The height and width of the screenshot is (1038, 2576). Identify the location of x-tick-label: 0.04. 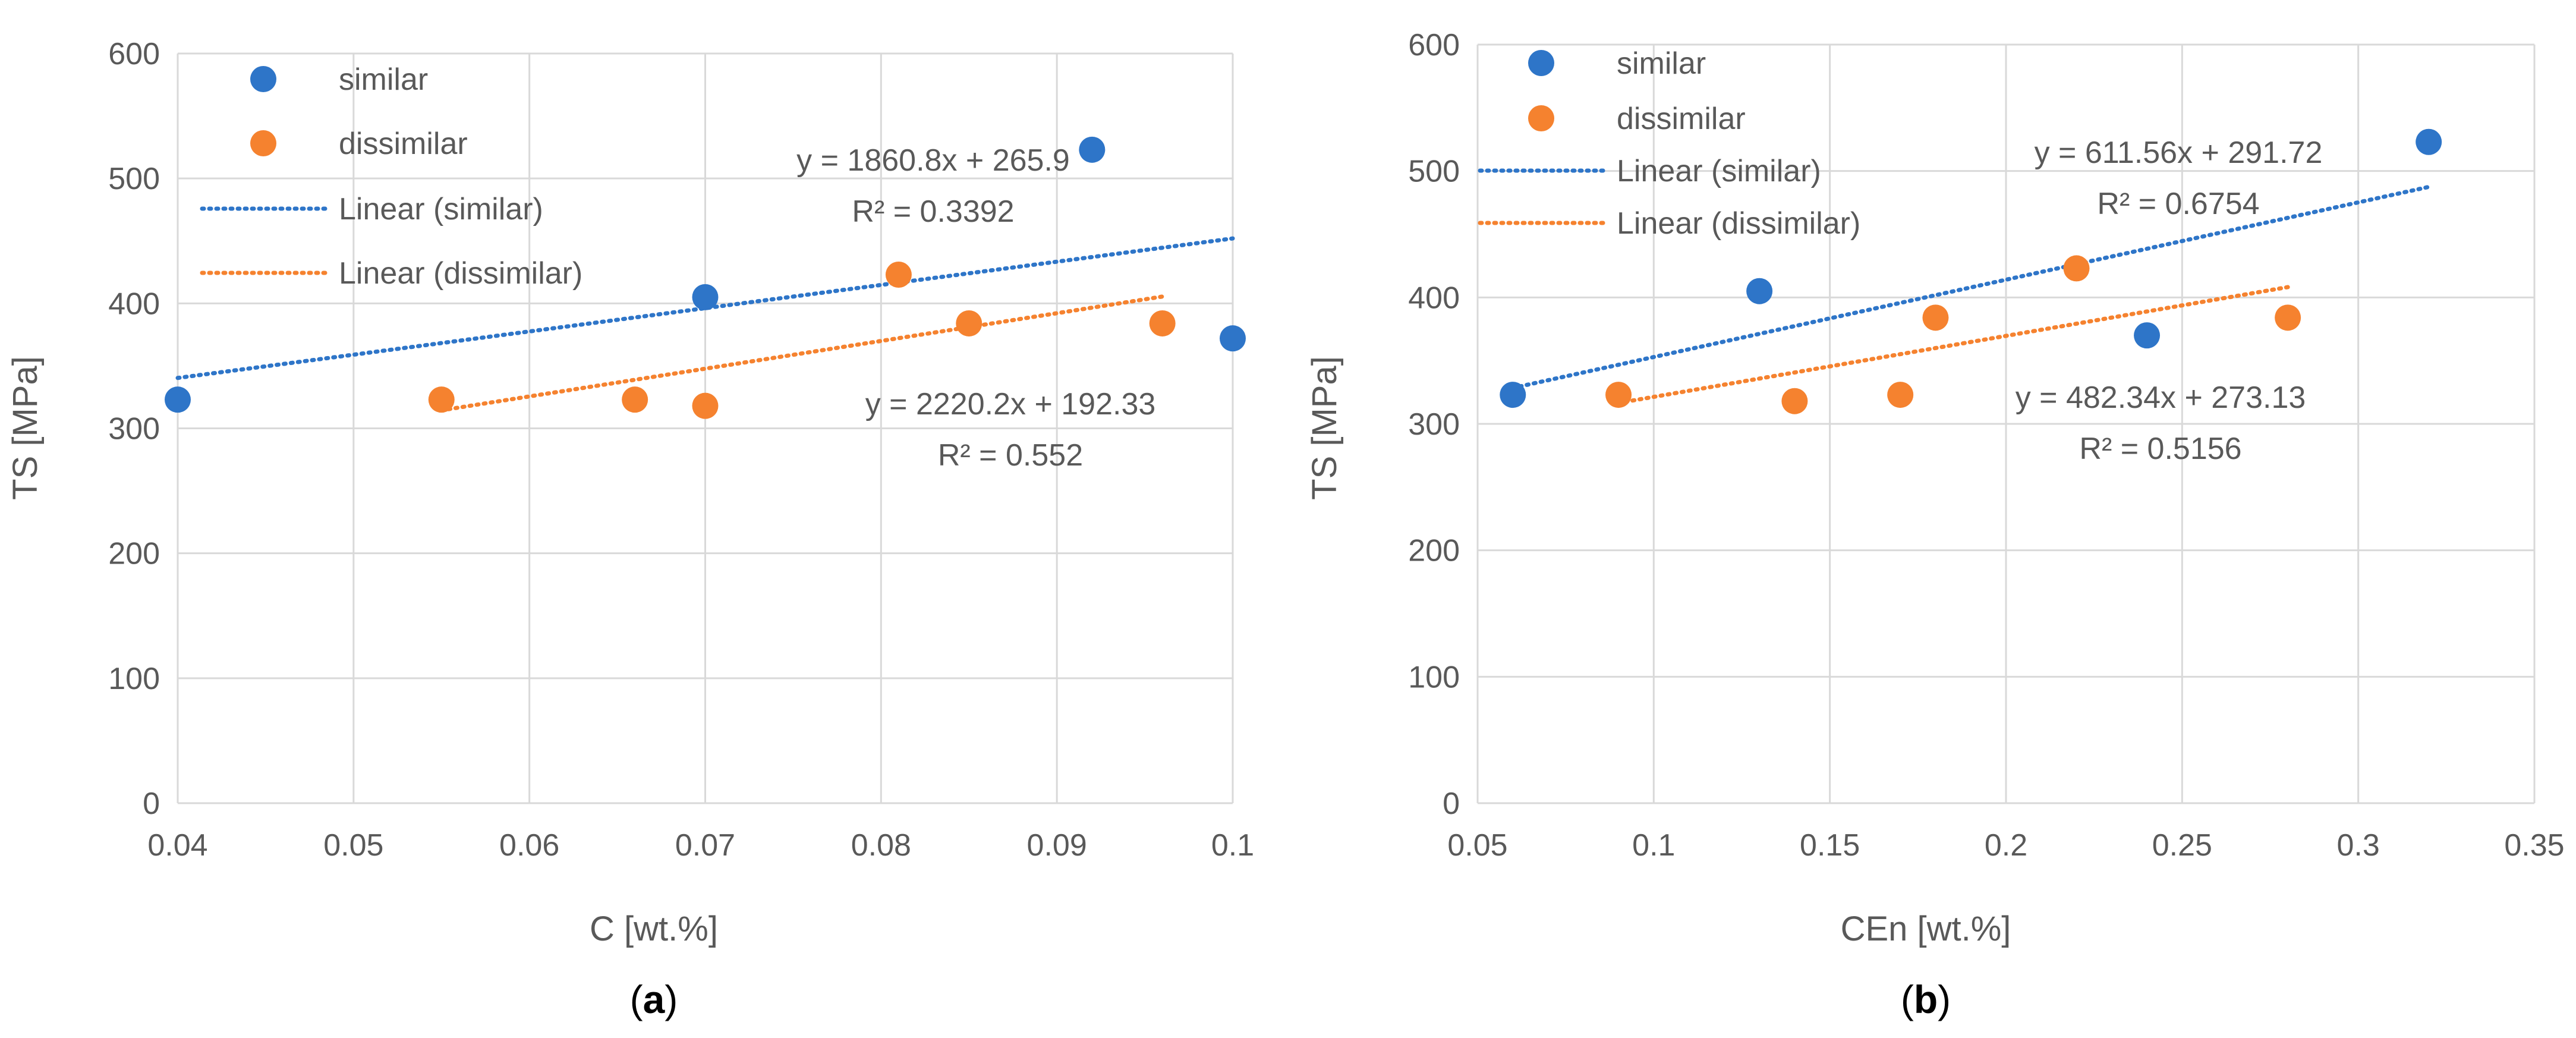
(177, 845).